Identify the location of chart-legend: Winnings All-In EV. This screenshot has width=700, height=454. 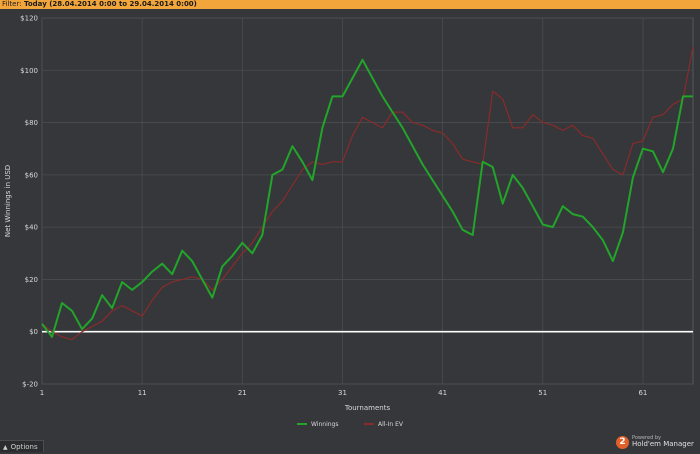
(350, 424).